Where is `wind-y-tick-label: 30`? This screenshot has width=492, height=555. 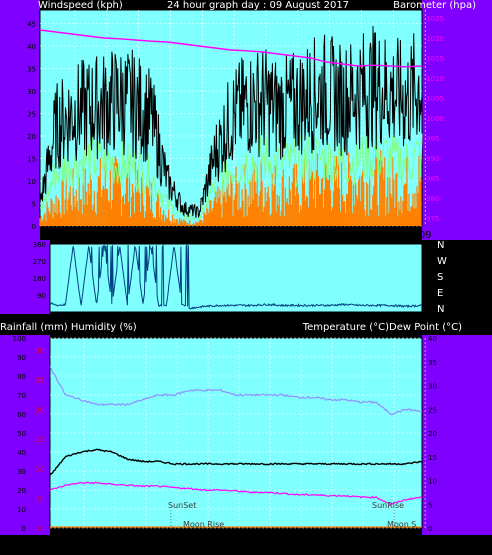
wind-y-tick-label: 30 is located at coordinates (31, 92).